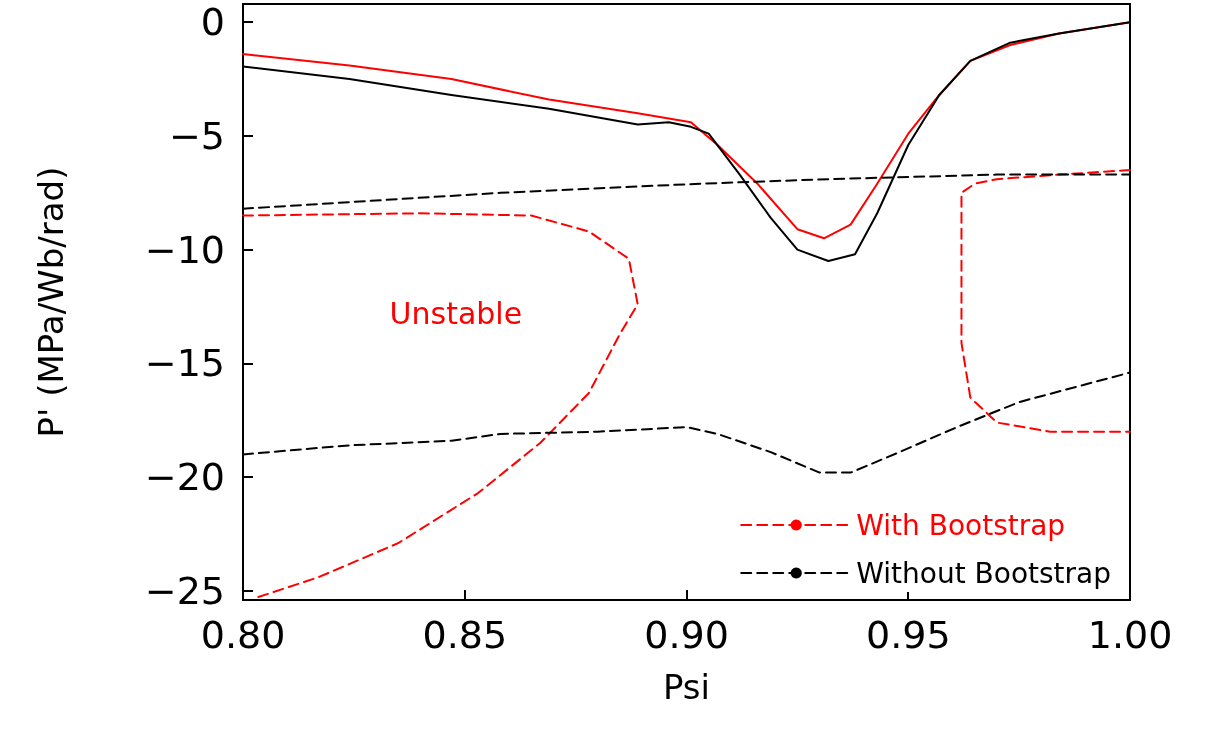 Image resolution: width=1216 pixels, height=742 pixels. Describe the element at coordinates (184, 249) in the screenshot. I see `y-tick-label: −10` at that location.